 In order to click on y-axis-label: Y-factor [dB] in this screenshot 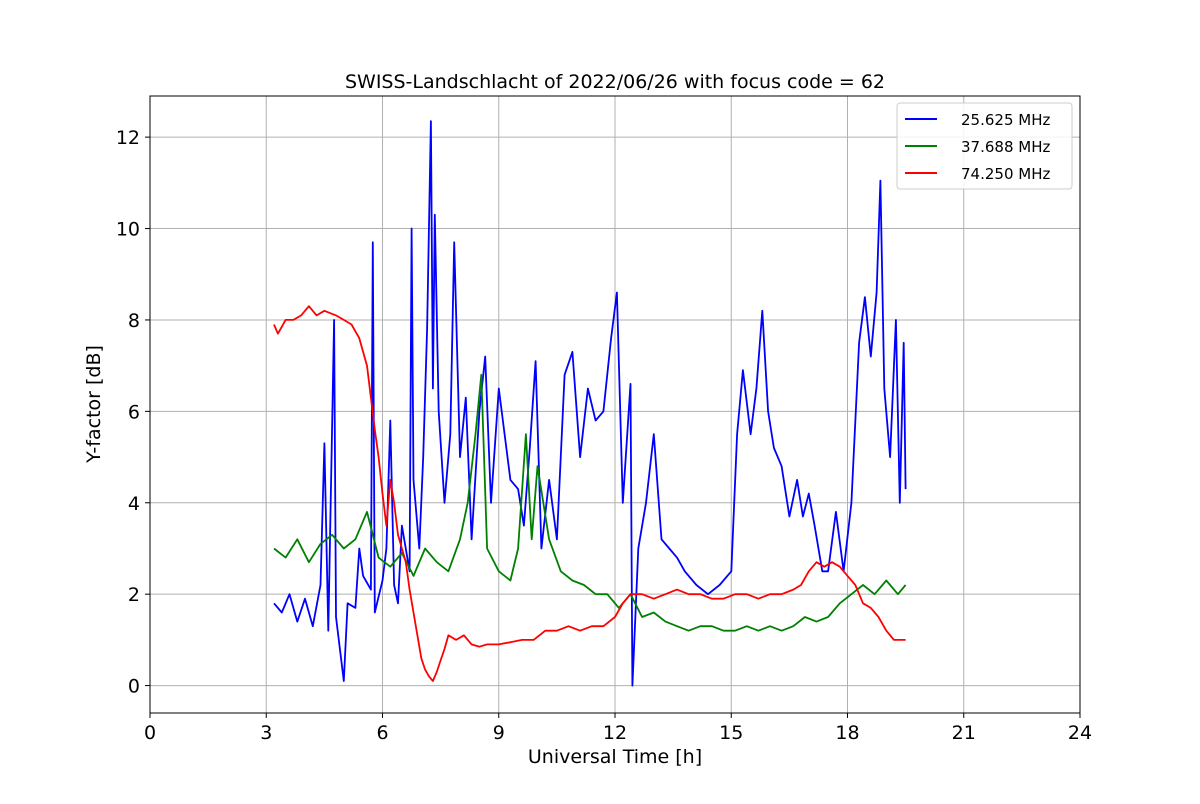, I will do `click(94, 404)`.